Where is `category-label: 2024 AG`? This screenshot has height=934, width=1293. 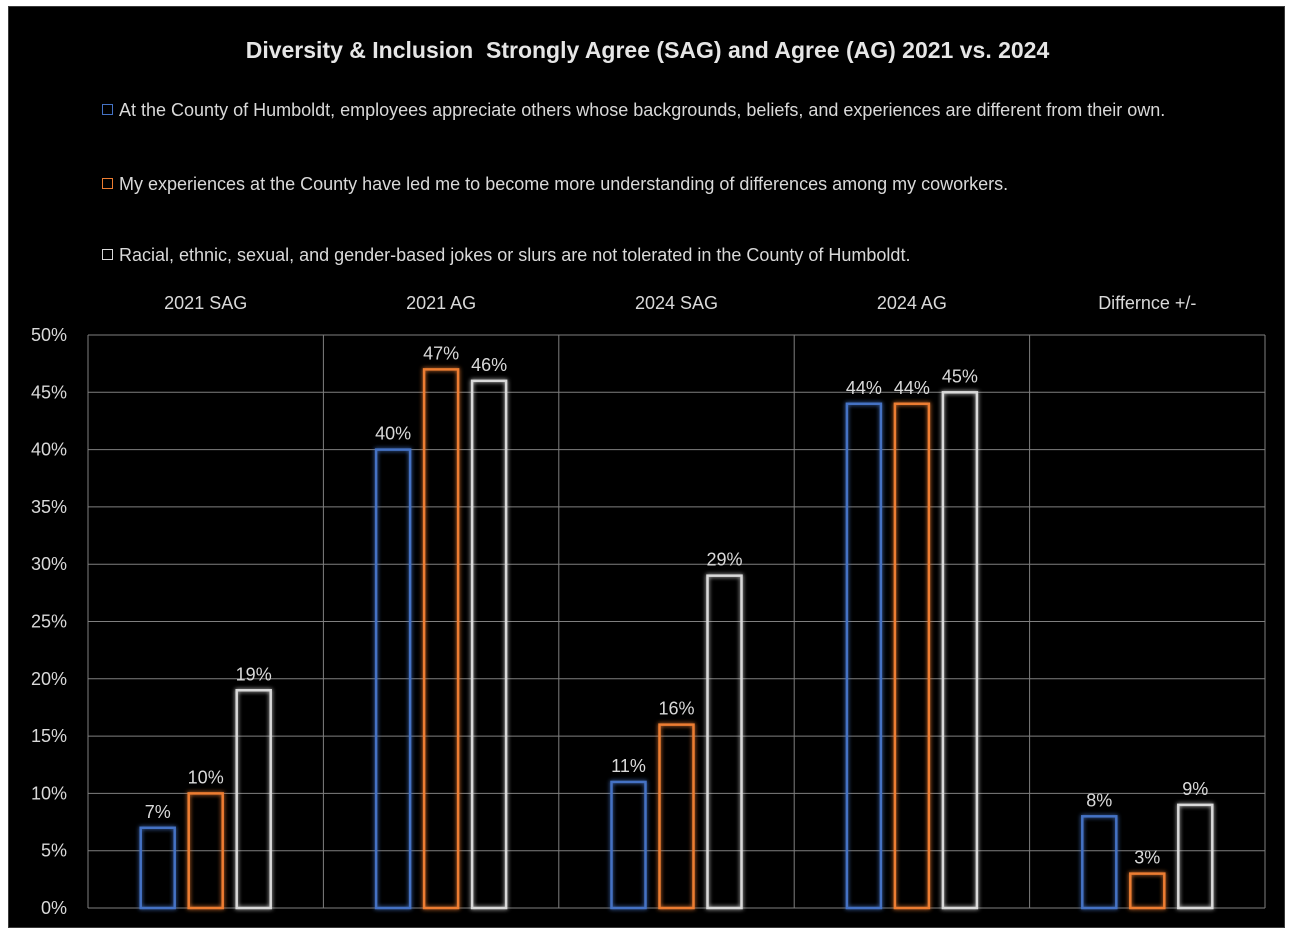
category-label: 2024 AG is located at coordinates (912, 303).